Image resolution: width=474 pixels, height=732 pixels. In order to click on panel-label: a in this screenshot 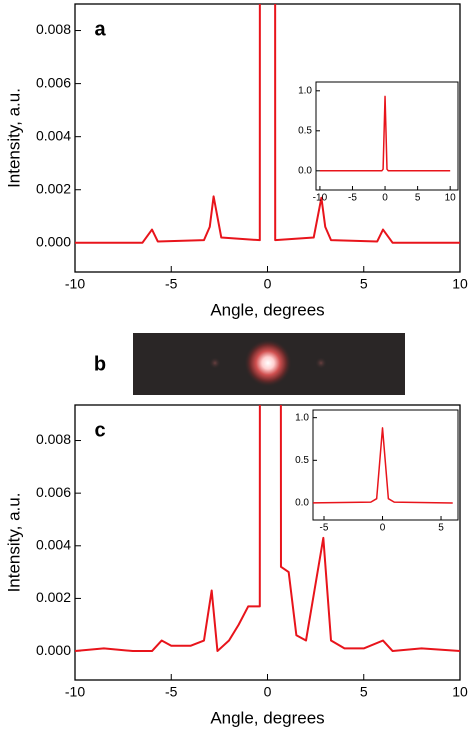, I will do `click(100, 29)`.